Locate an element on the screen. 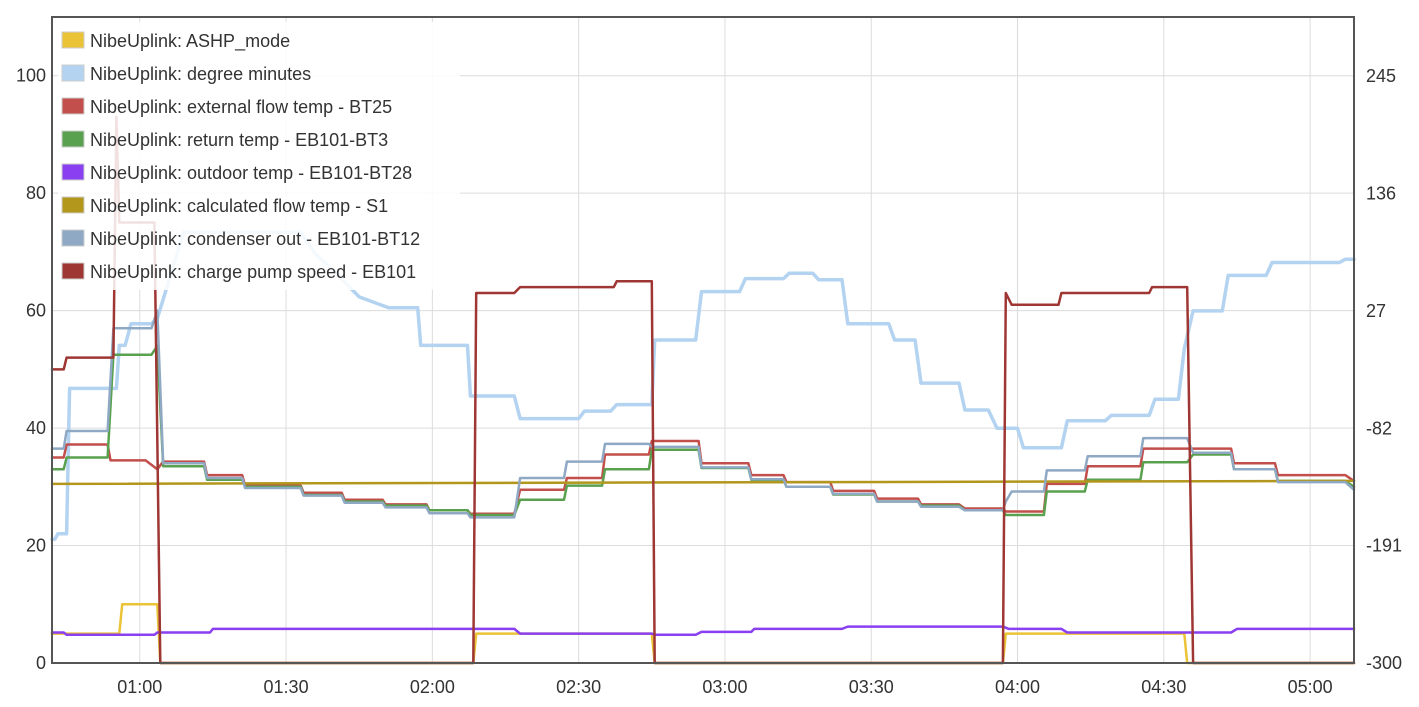 This screenshot has width=1419, height=707. legend-label: NibeUplink: degree minutes is located at coordinates (200, 74).